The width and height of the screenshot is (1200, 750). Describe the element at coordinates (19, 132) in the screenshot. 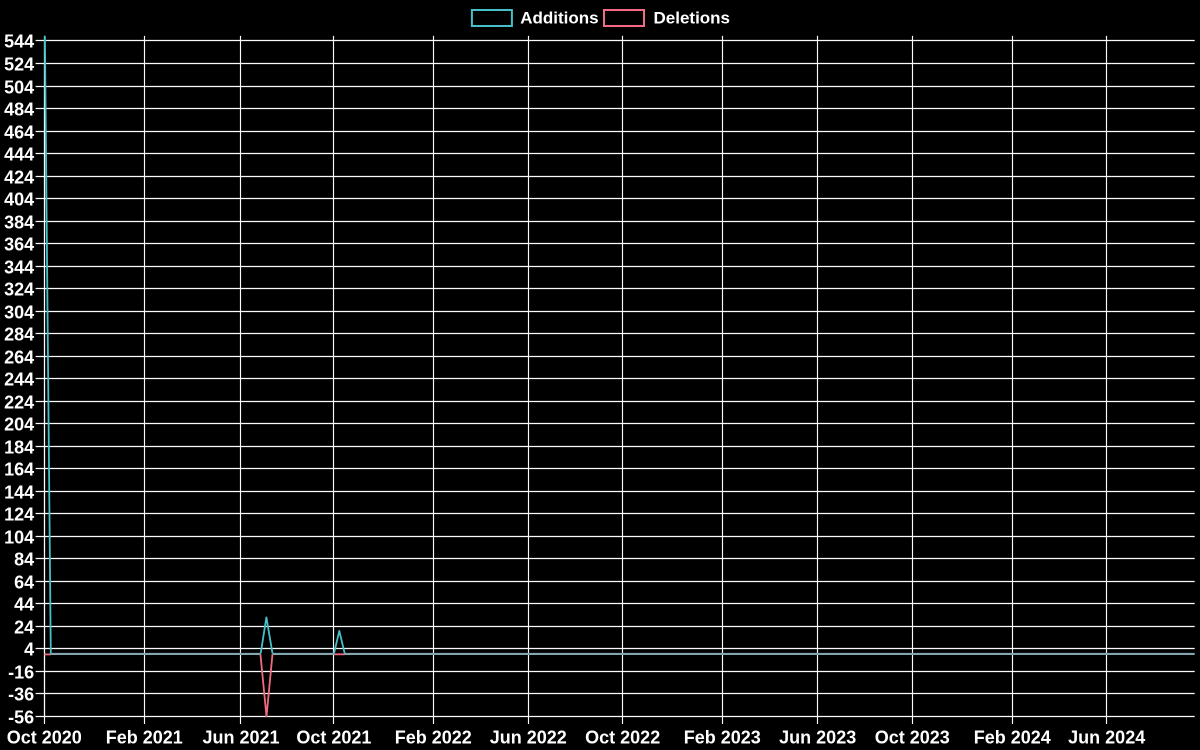

I see `svg-text: 464` at that location.